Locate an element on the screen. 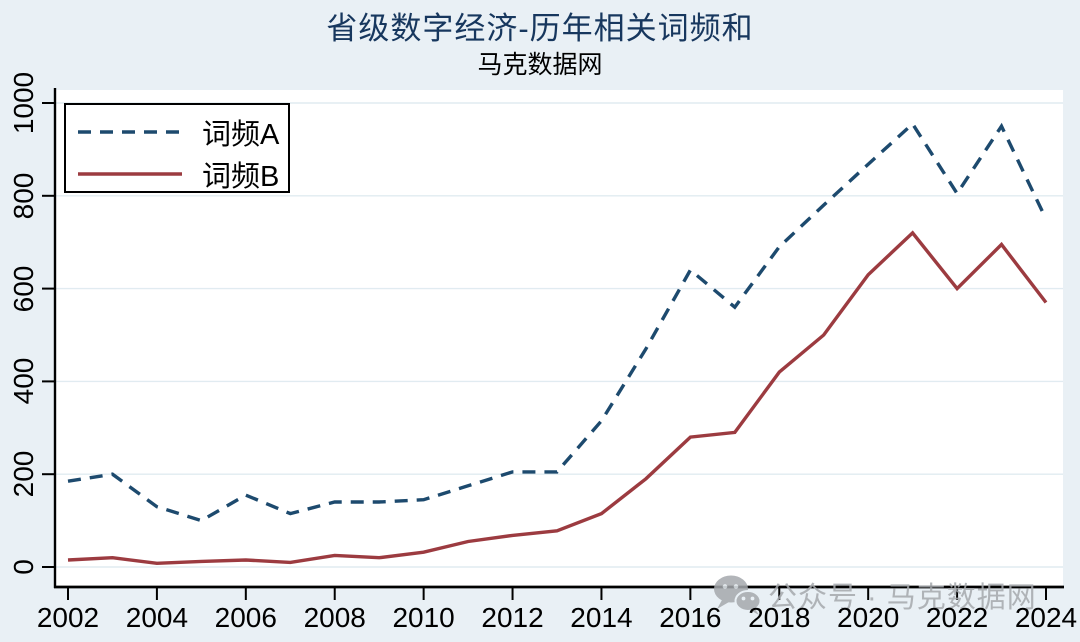  x-tick-label: 2004 is located at coordinates (157, 617).